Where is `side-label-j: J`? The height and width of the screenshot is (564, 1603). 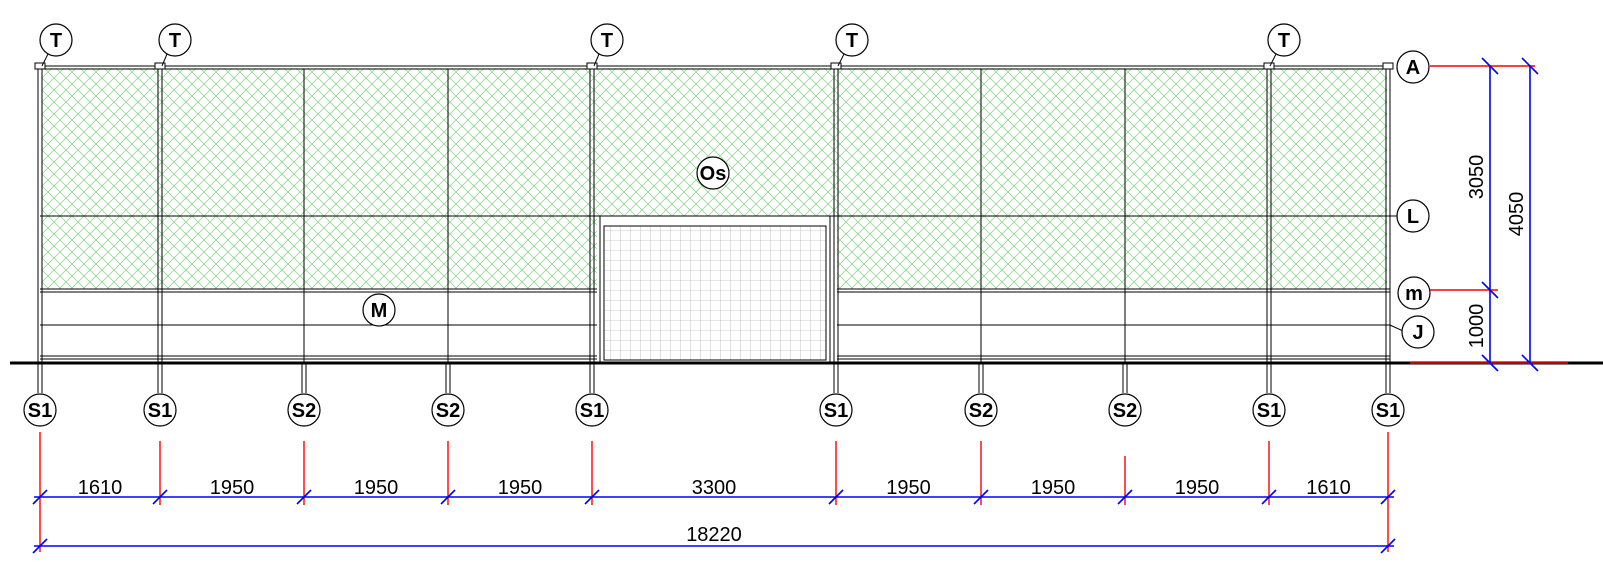 side-label-j: J is located at coordinates (1412, 332).